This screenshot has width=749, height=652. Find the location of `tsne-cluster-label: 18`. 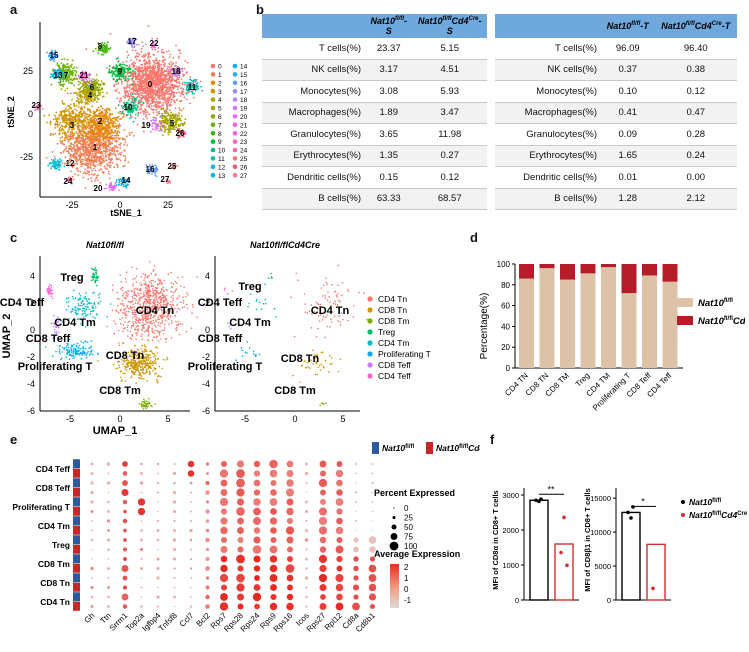

tsne-cluster-label: 18 is located at coordinates (176, 71).